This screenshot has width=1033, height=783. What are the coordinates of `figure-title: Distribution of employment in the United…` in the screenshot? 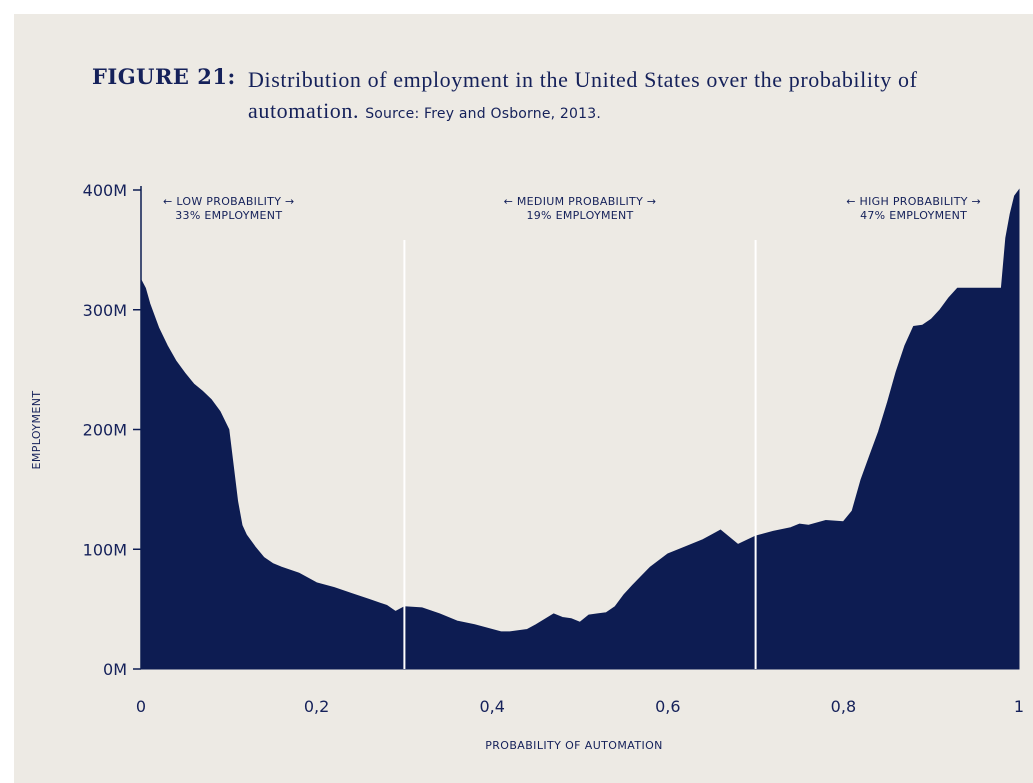 It's located at (583, 95).